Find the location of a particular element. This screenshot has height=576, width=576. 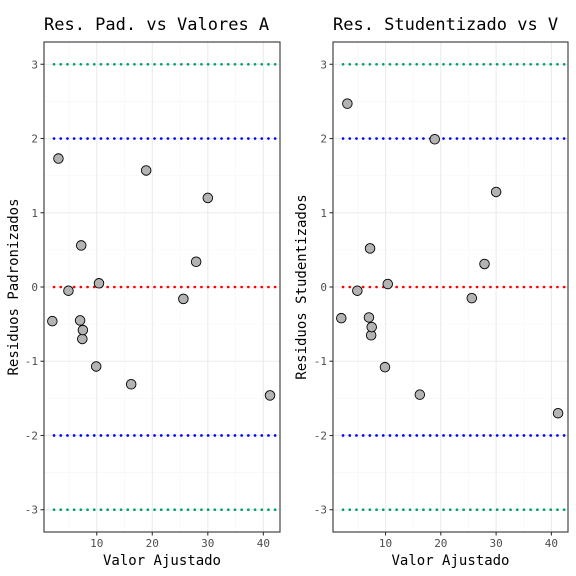

chart-title: Res. Studentizado vs V is located at coordinates (445, 25).